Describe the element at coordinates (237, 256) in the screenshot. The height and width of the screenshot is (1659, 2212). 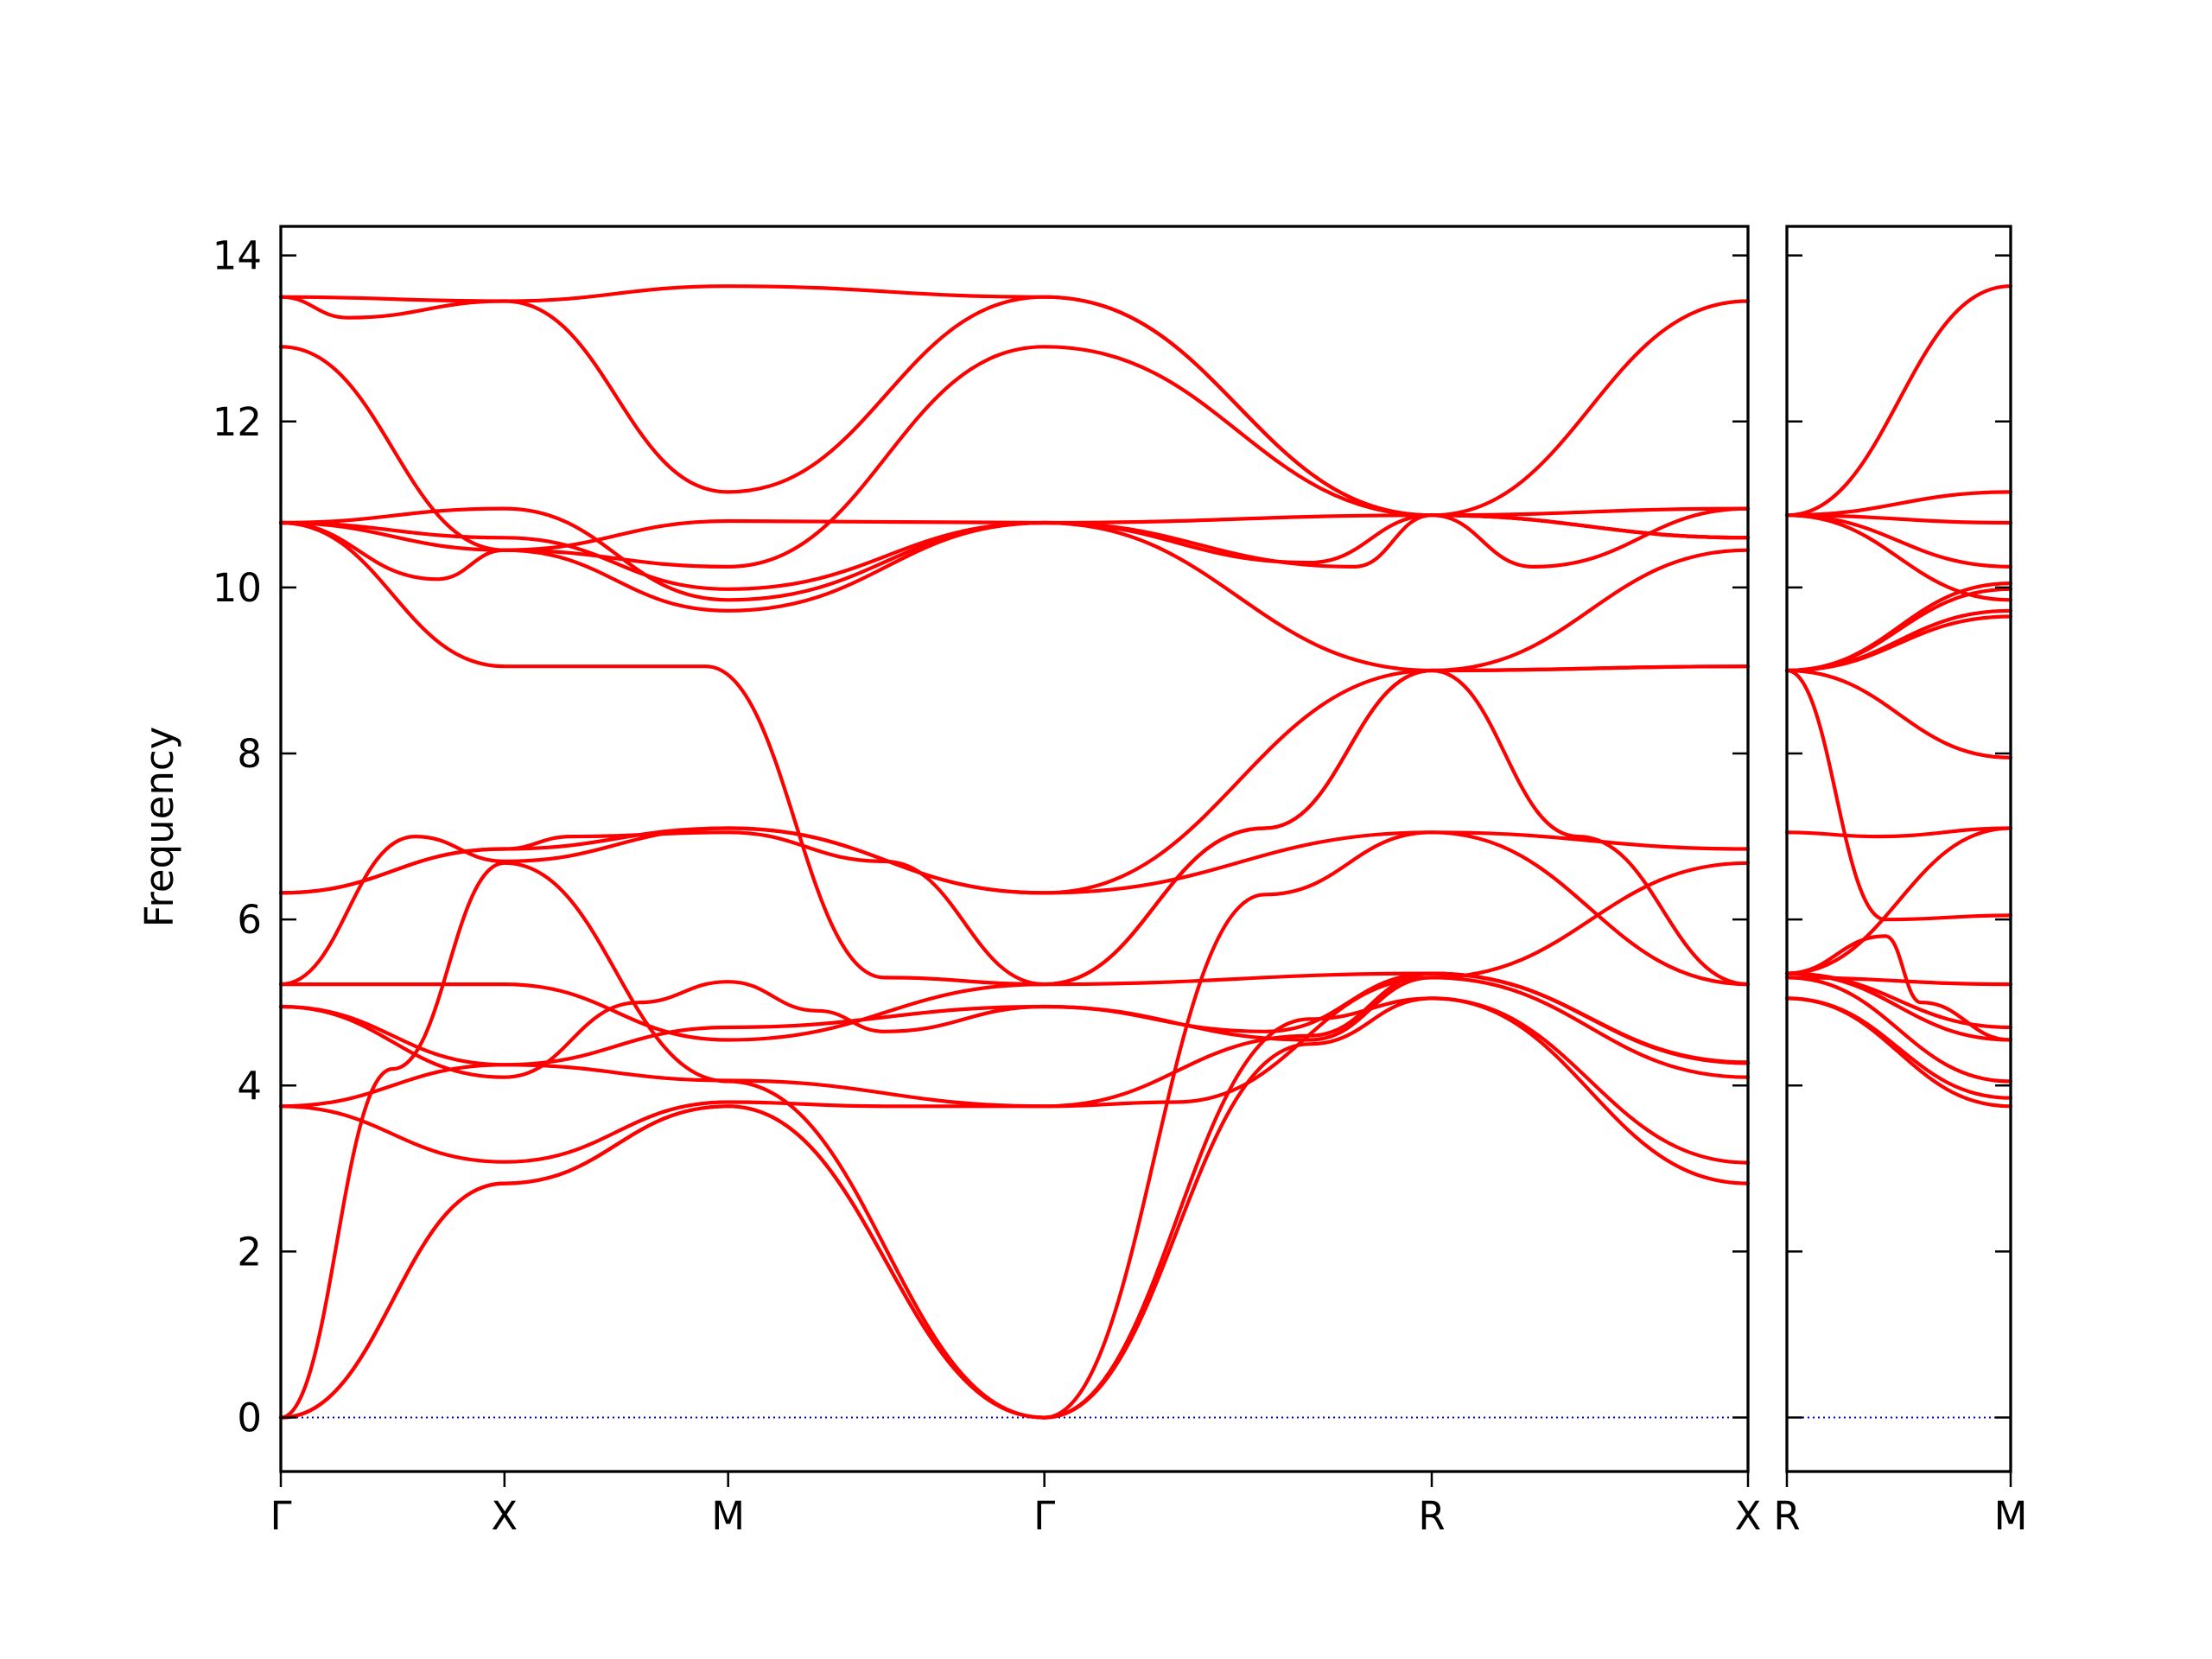
I see `y-tick-label: 14` at that location.